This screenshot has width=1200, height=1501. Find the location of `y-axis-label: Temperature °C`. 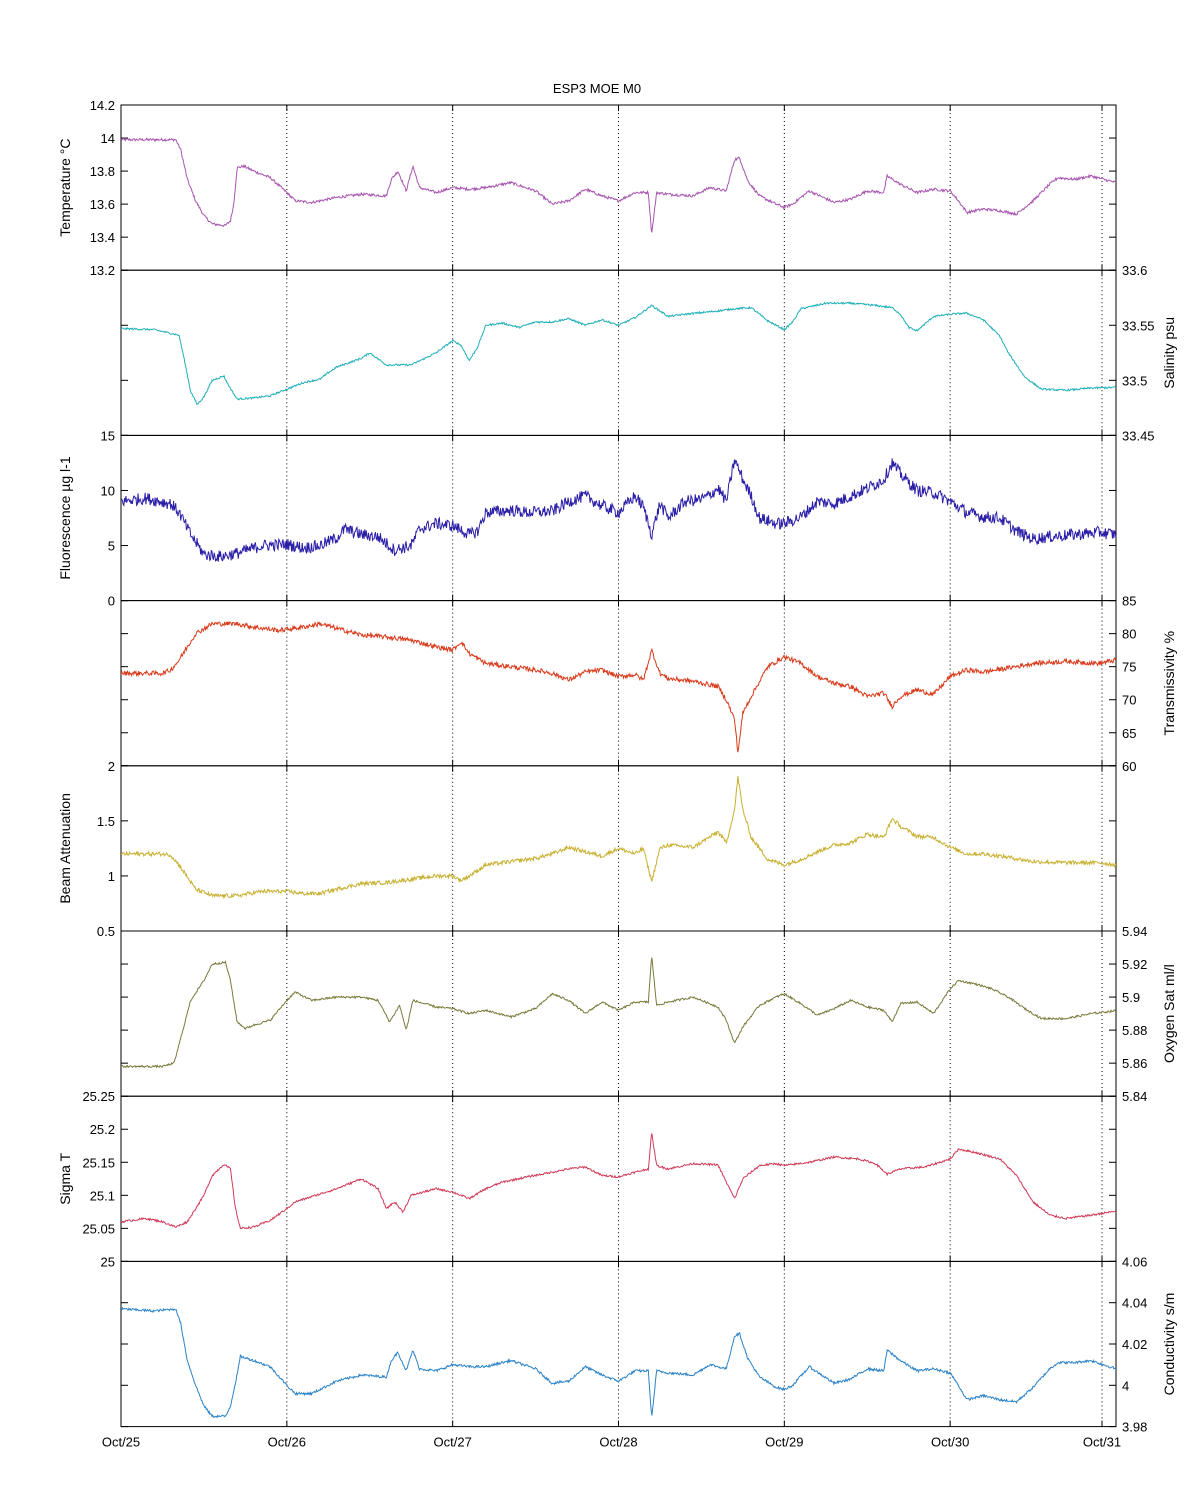

y-axis-label: Temperature °C is located at coordinates (65, 187).